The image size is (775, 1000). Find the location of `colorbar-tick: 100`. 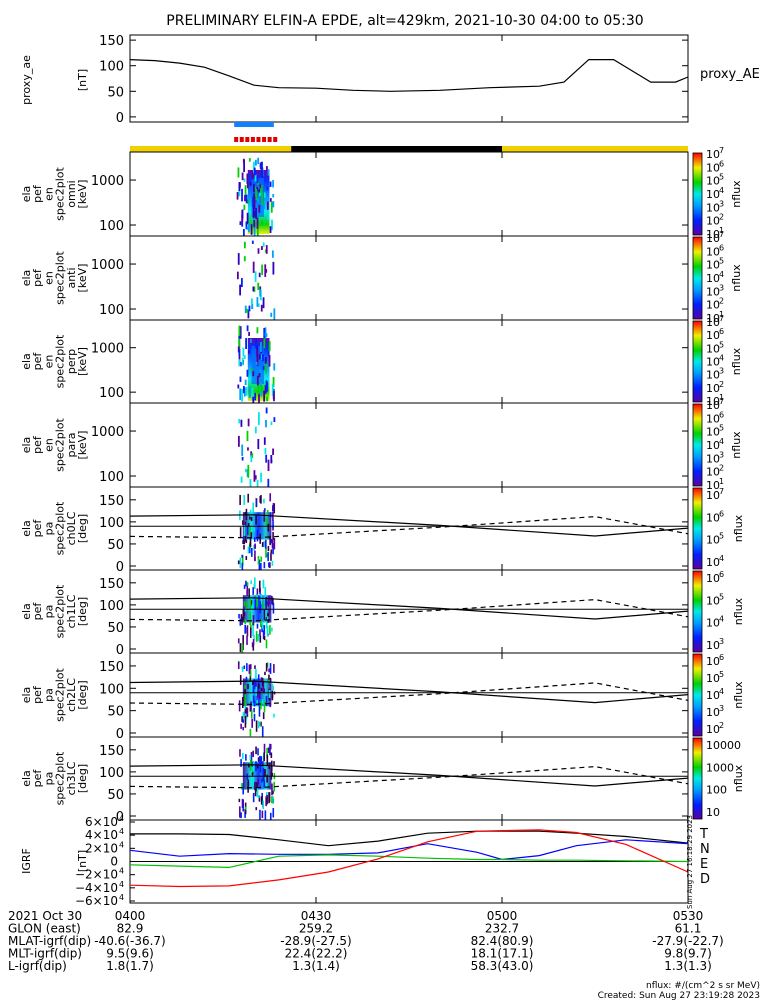

colorbar-tick: 100 is located at coordinates (716, 790).